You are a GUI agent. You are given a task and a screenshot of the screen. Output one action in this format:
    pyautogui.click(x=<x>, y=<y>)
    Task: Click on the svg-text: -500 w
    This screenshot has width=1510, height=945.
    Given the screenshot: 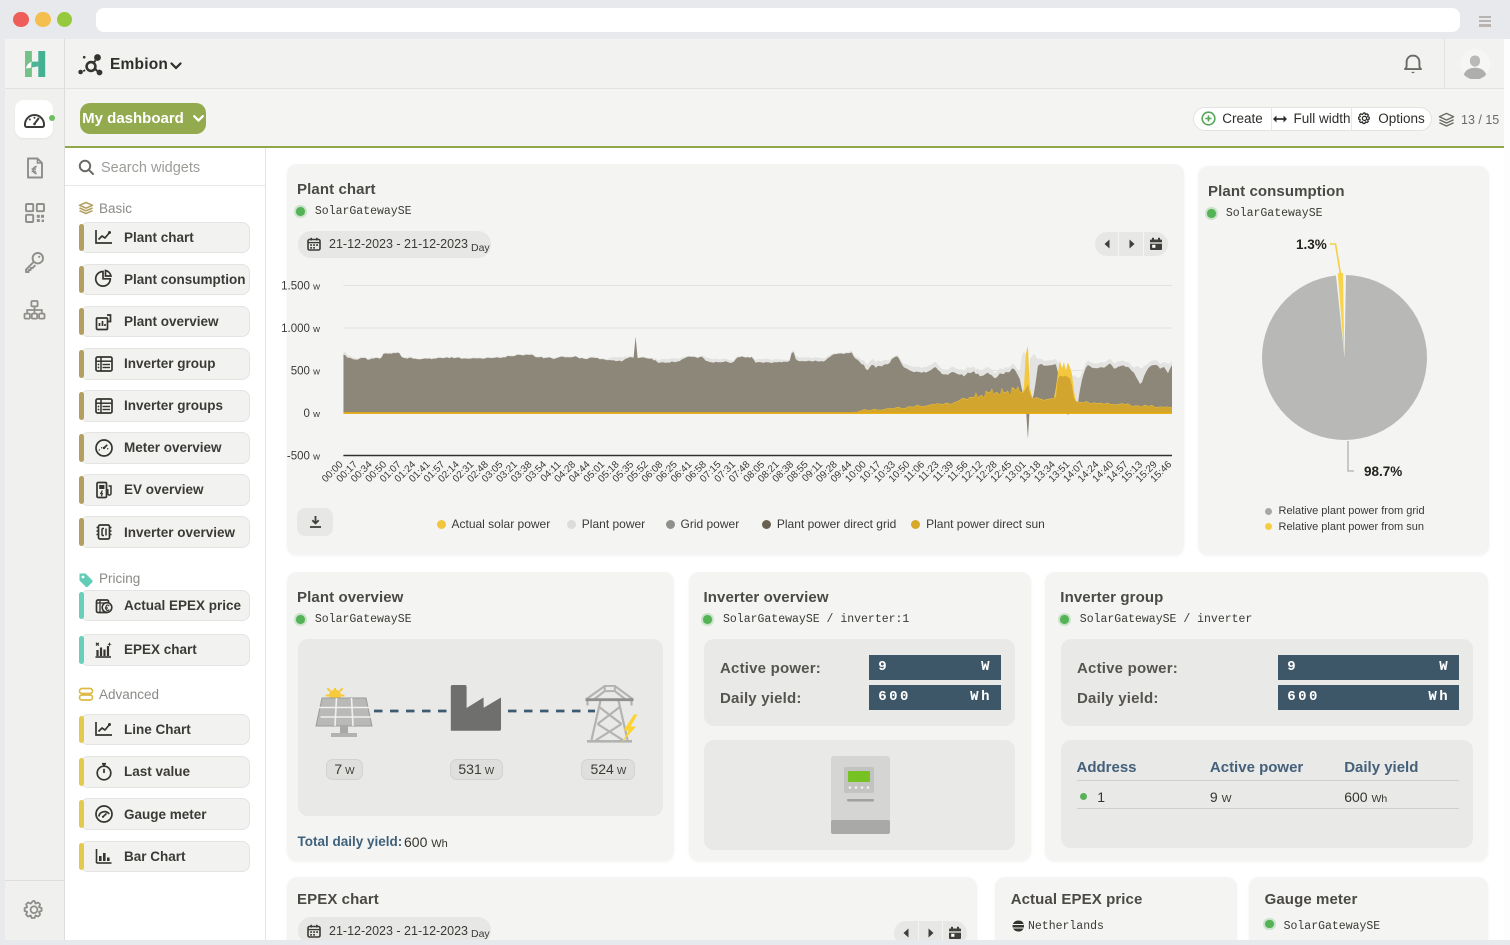 What is the action you would take?
    pyautogui.click(x=303, y=457)
    